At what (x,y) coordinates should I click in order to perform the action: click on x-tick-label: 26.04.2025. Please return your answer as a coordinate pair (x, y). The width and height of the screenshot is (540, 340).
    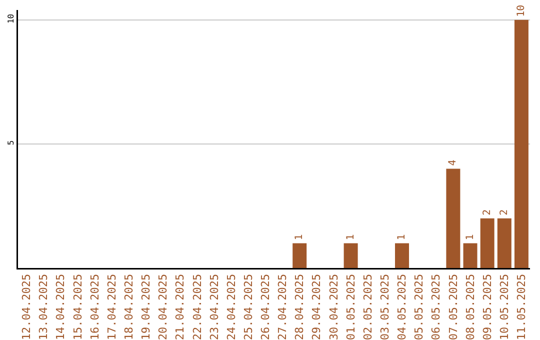
    Looking at the image, I should click on (265, 307).